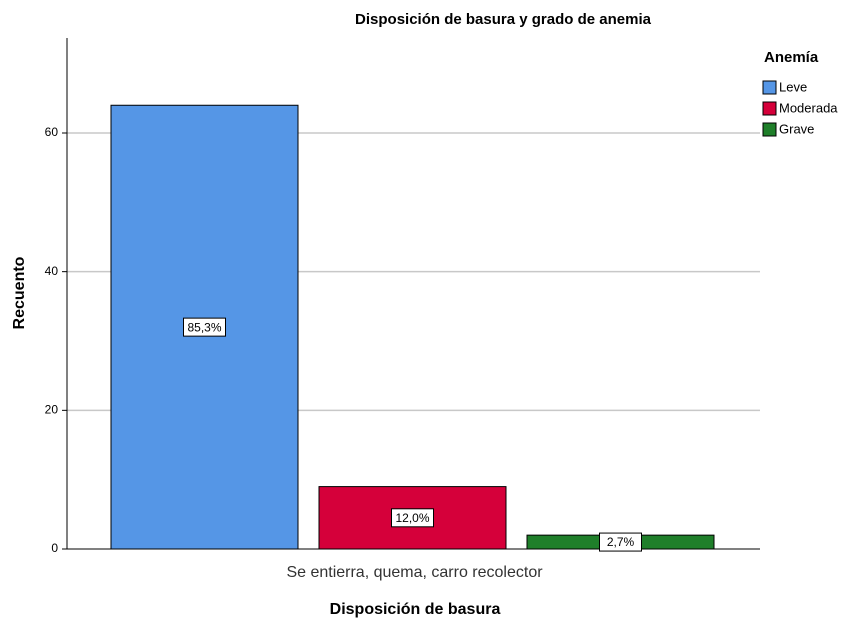 This screenshot has width=852, height=620. I want to click on x-axis-label: Disposición de basura, so click(415, 609).